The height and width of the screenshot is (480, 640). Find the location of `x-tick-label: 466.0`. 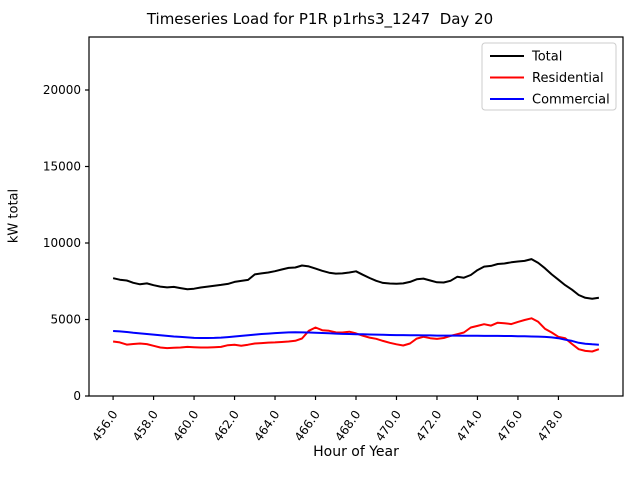

x-tick-label: 466.0 is located at coordinates (307, 426).